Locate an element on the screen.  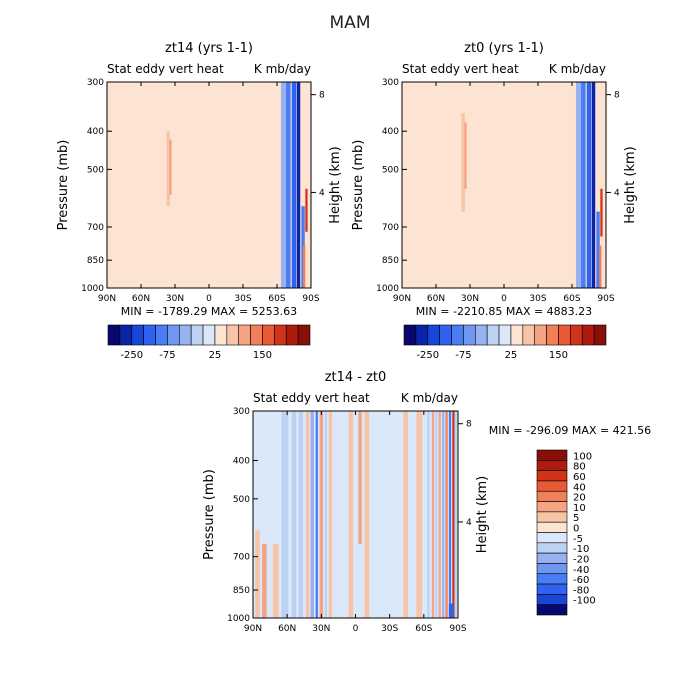
y-tick-label: 700 is located at coordinates (241, 558).